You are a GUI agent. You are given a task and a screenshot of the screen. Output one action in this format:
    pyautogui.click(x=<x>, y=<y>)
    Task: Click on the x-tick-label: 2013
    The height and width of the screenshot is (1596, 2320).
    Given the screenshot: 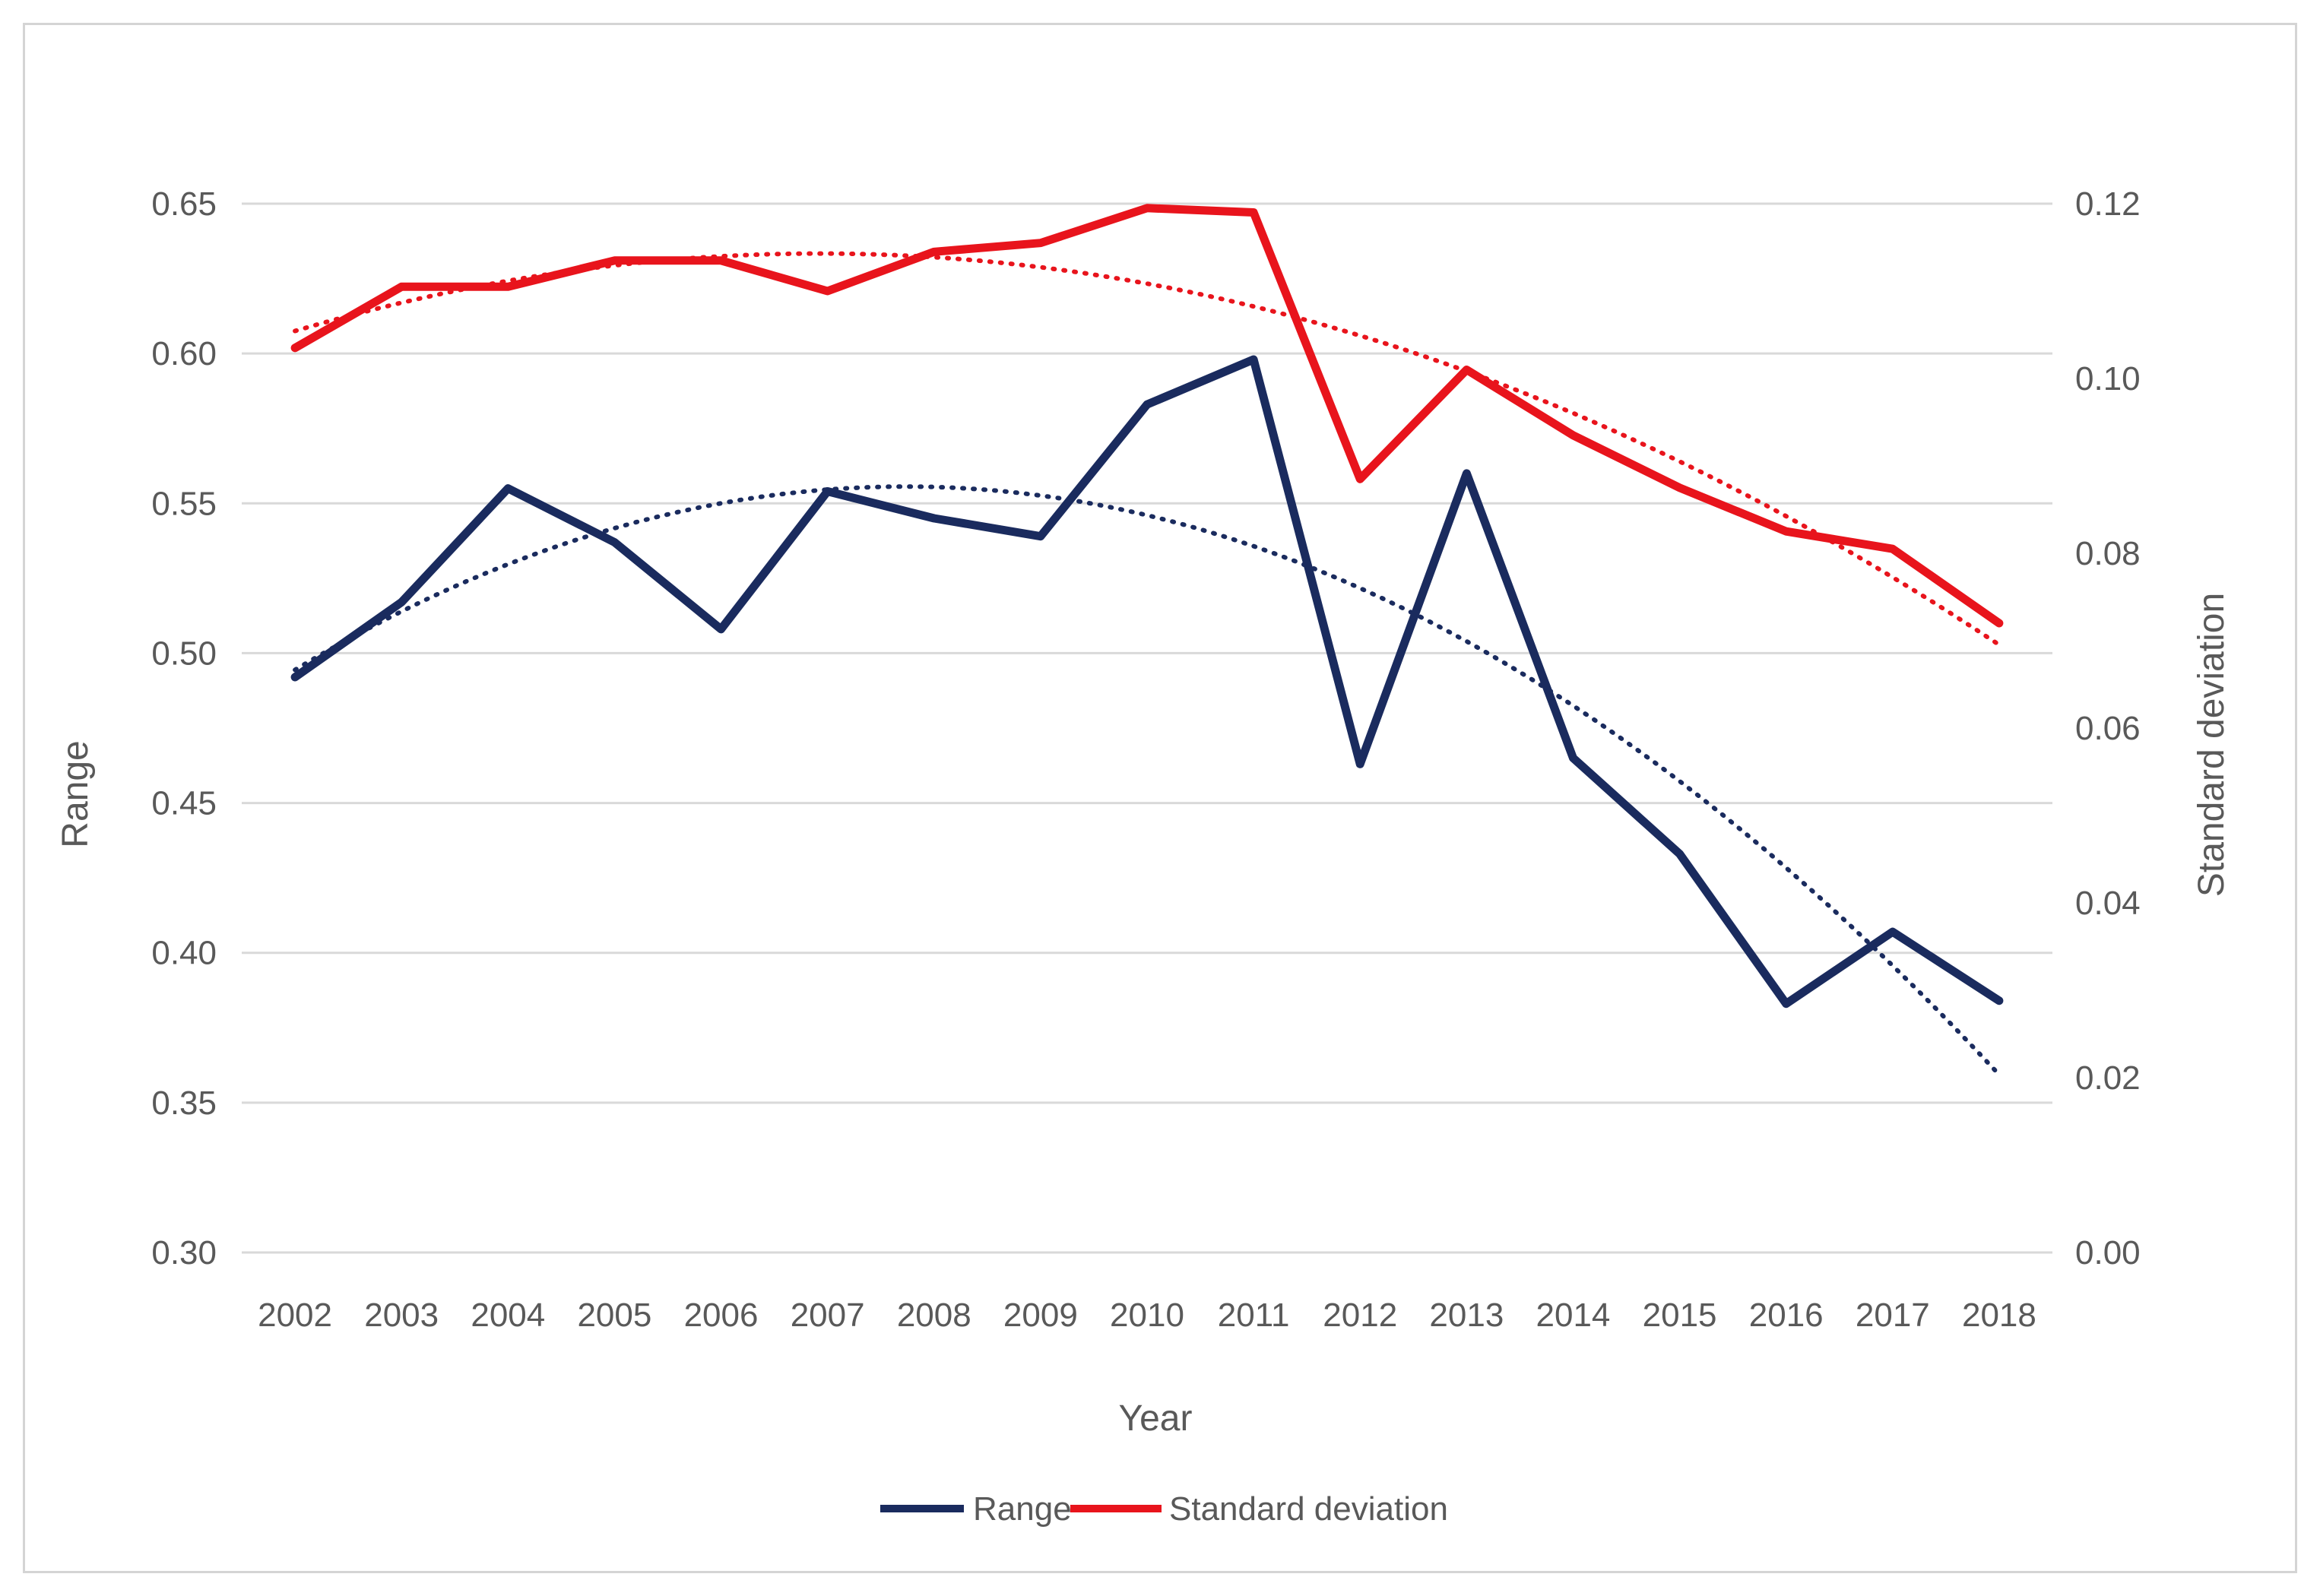 What is the action you would take?
    pyautogui.click(x=1466, y=1315)
    